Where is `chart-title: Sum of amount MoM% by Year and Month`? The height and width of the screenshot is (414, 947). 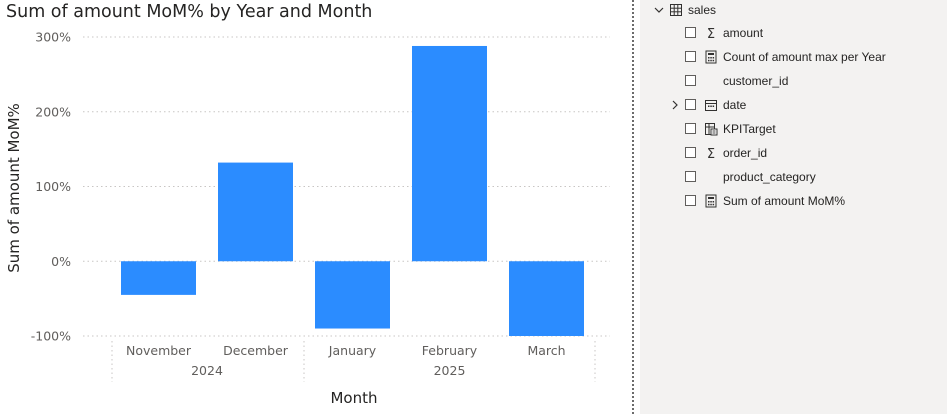
chart-title: Sum of amount MoM% by Year and Month is located at coordinates (189, 12).